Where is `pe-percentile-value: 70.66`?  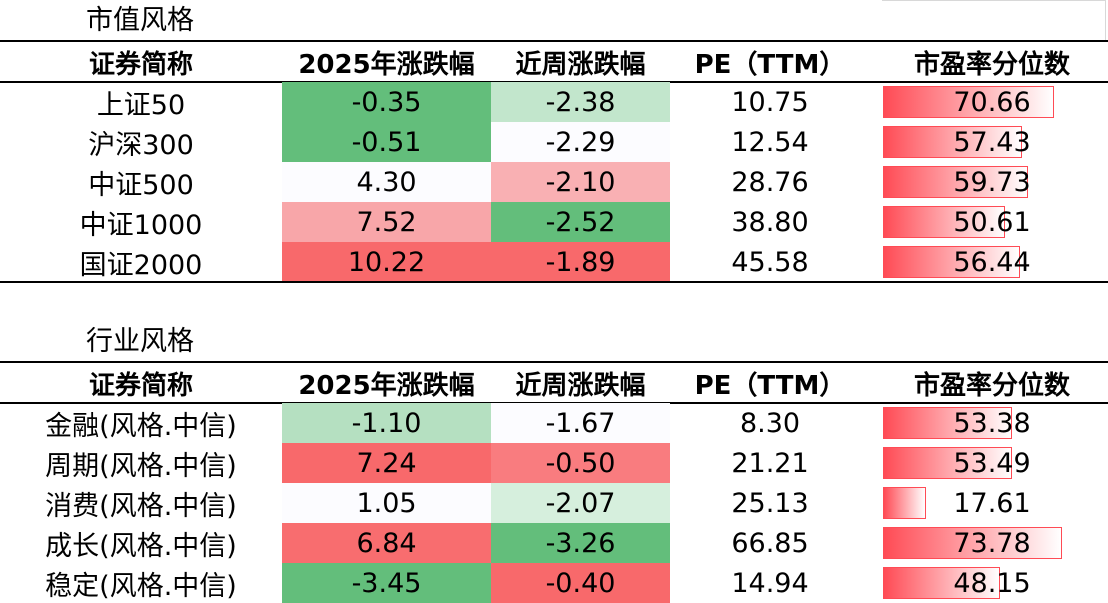
pe-percentile-value: 70.66 is located at coordinates (992, 102).